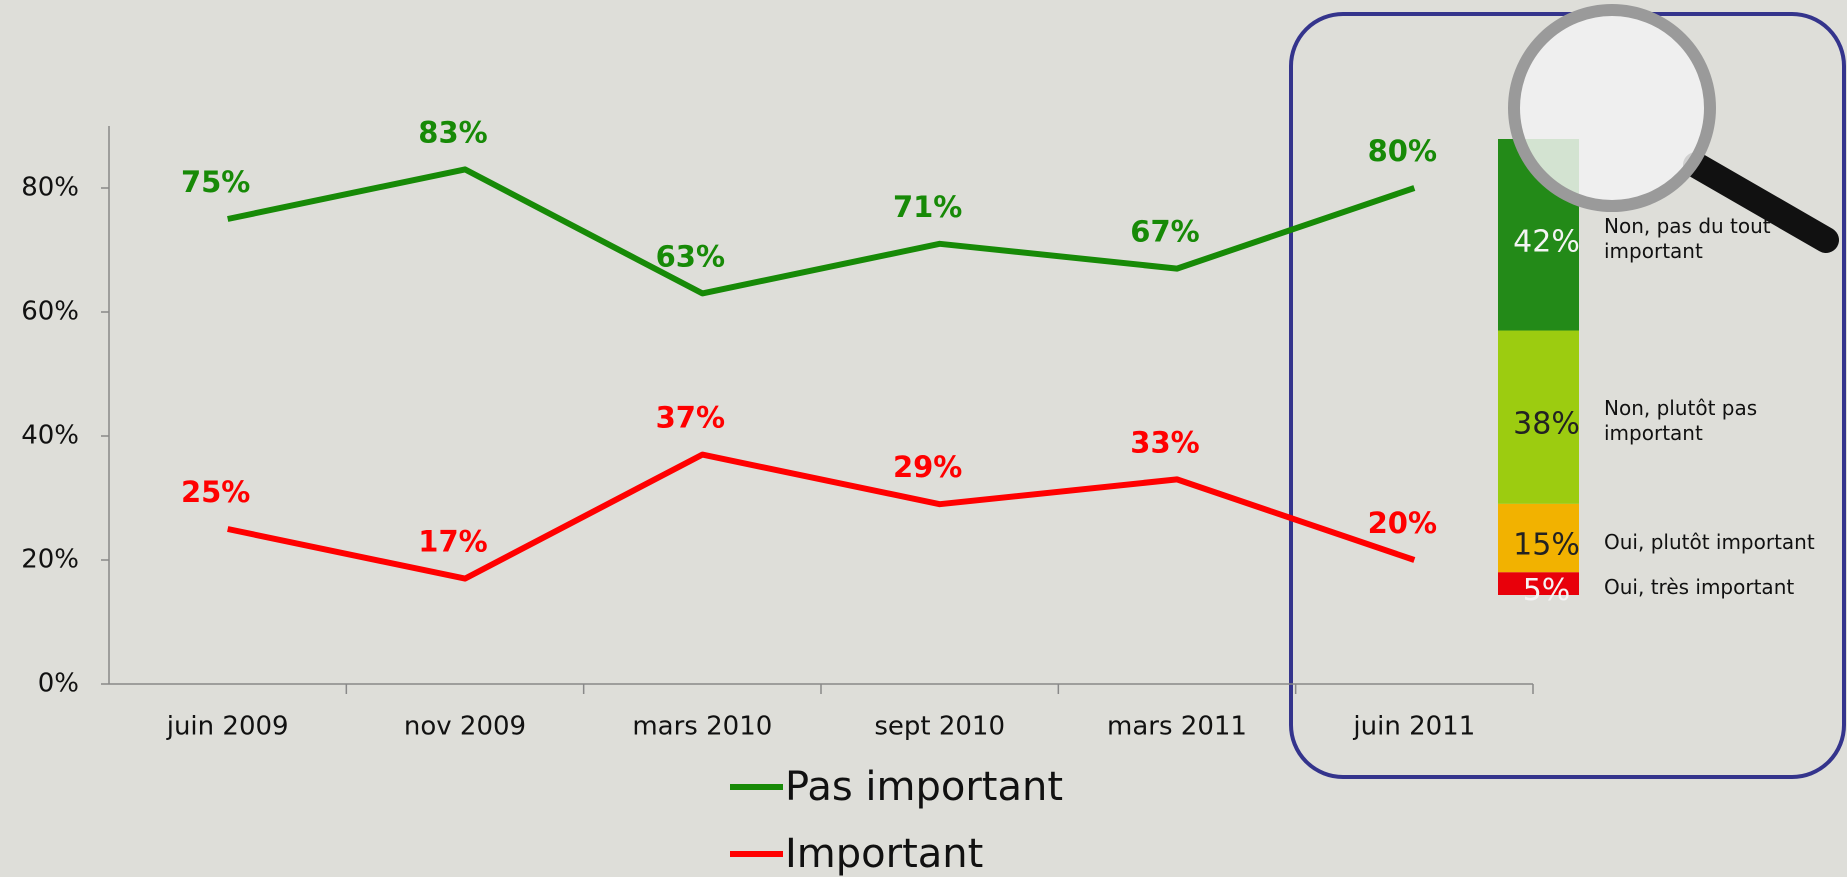 This screenshot has width=1847, height=877. I want to click on category-label-box: Oui, plutôt important, so click(1709, 541).